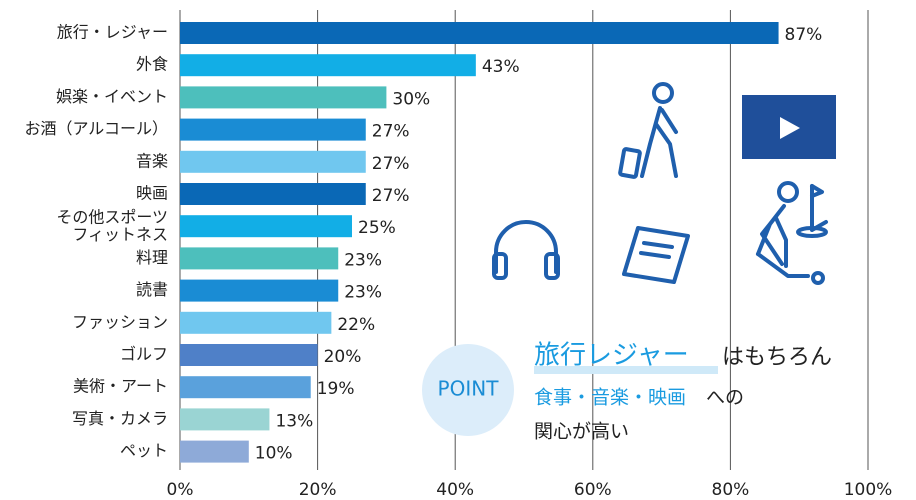 The width and height of the screenshot is (916, 500). What do you see at coordinates (152, 160) in the screenshot?
I see `y-tick-label: 音楽` at bounding box center [152, 160].